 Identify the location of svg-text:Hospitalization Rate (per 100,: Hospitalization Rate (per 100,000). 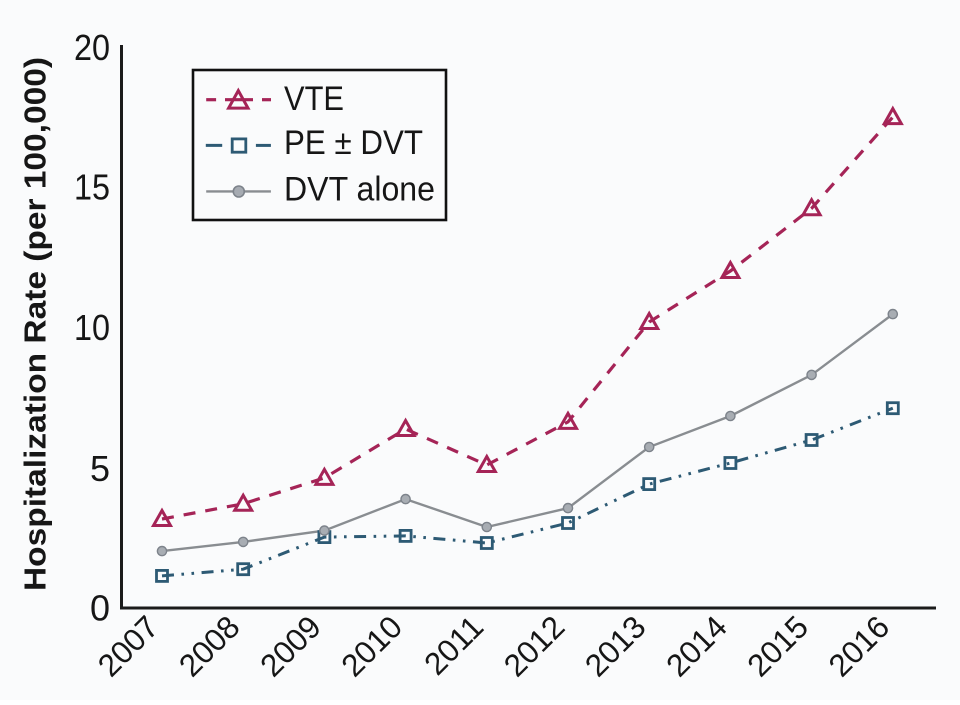
(35, 324).